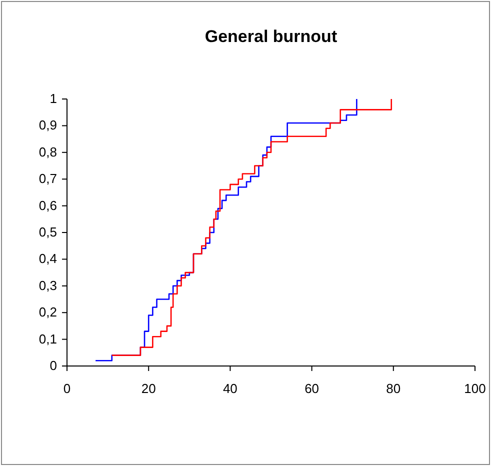  I want to click on y-tick-label: 0,5, so click(47, 232).